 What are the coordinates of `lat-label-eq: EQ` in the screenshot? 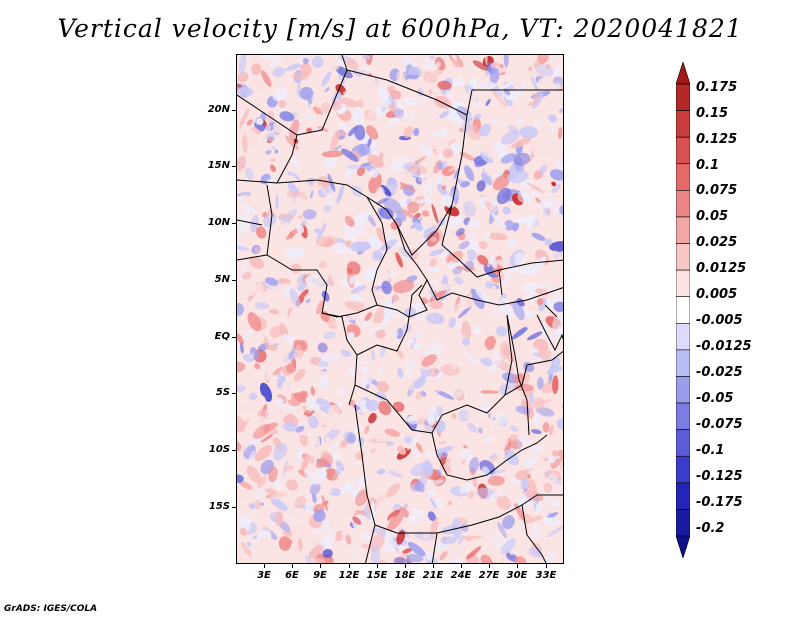 It's located at (222, 336).